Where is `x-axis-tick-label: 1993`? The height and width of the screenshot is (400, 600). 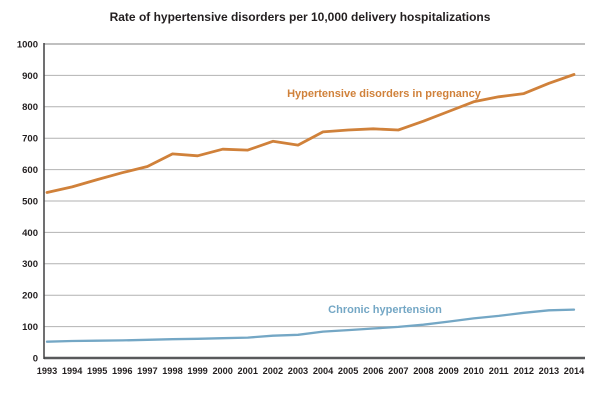 x-axis-tick-label: 1993 is located at coordinates (47, 371).